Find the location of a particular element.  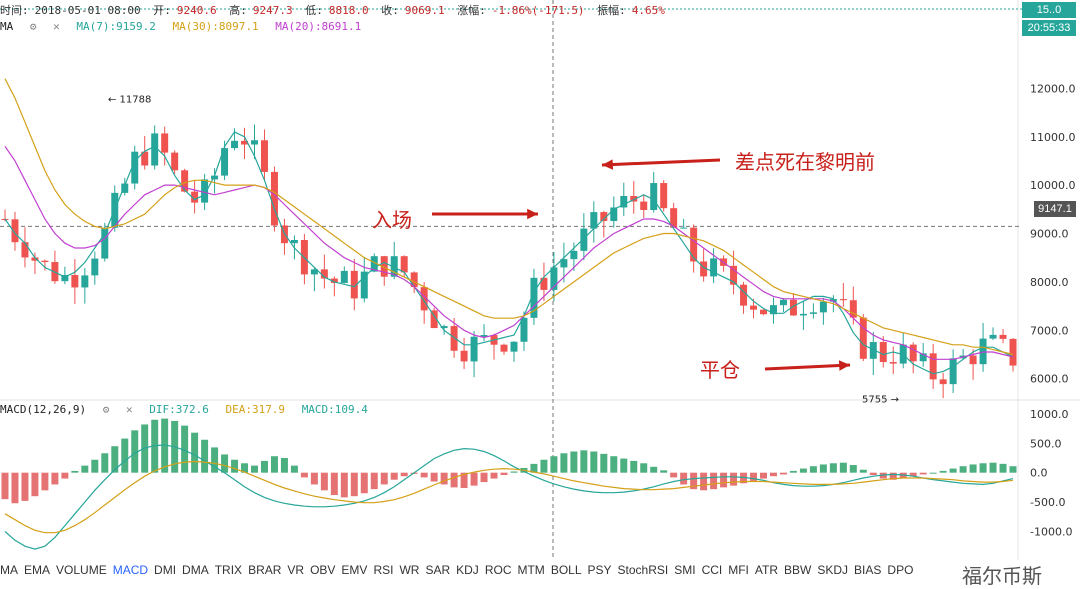

tab-smi: SMI is located at coordinates (685, 570).